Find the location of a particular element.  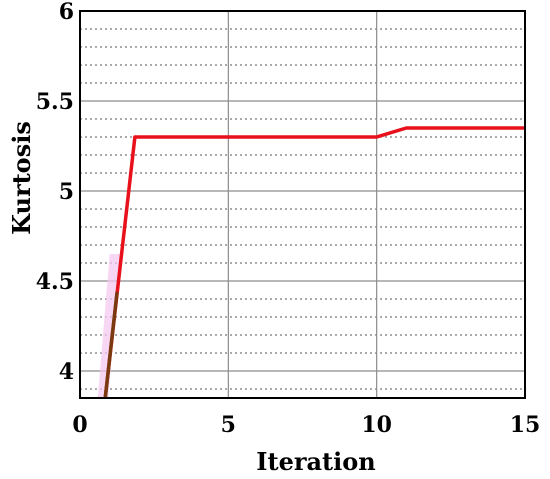

y-tick-label: 5 is located at coordinates (66, 192).